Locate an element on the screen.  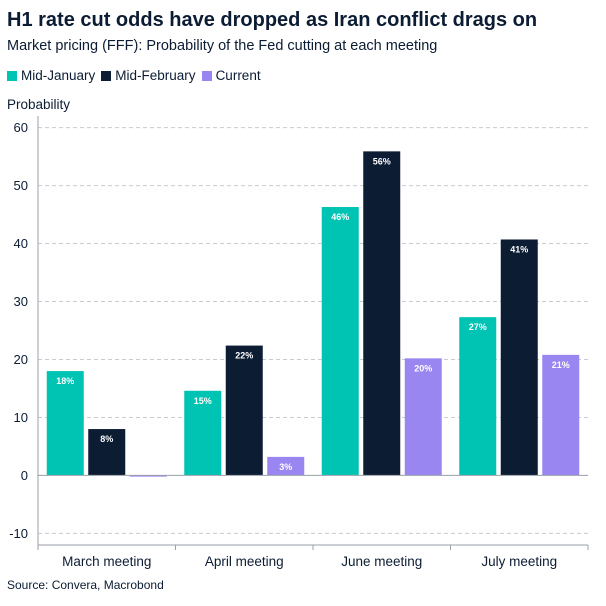
legend-swatch-current is located at coordinates (206, 75).